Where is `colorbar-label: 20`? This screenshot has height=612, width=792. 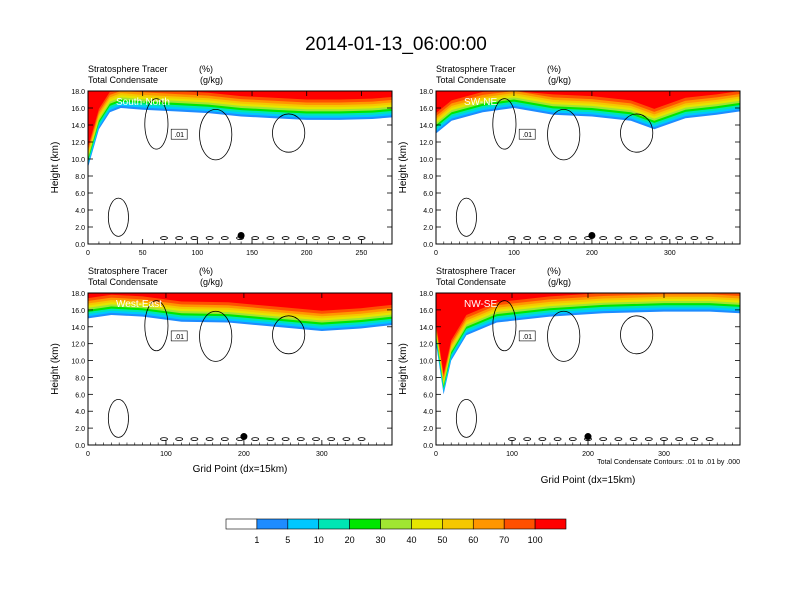
colorbar-label: 20 is located at coordinates (350, 540).